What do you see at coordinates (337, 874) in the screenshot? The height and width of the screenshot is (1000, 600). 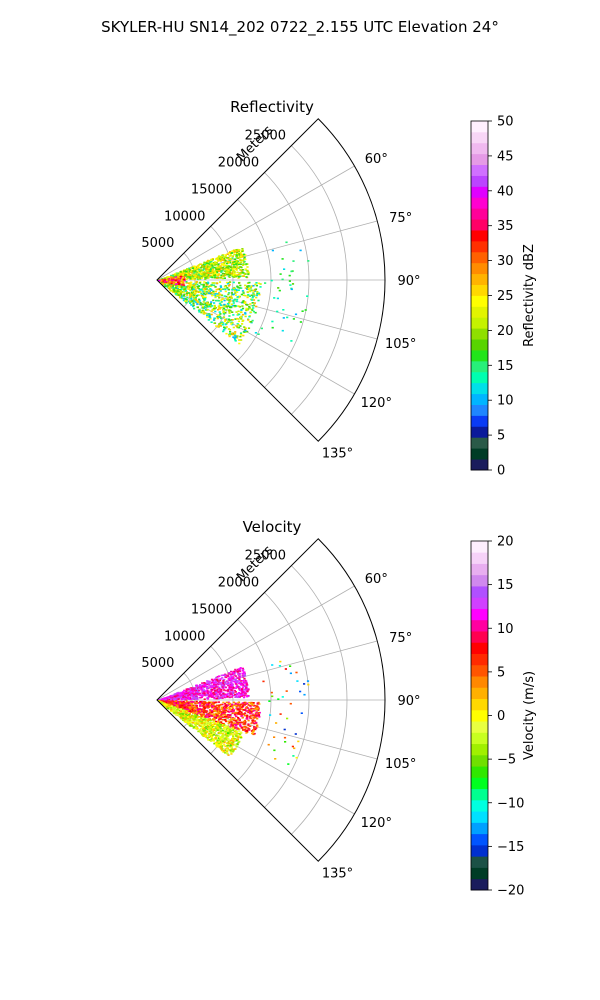 I see `angle-tick-label: 135°` at bounding box center [337, 874].